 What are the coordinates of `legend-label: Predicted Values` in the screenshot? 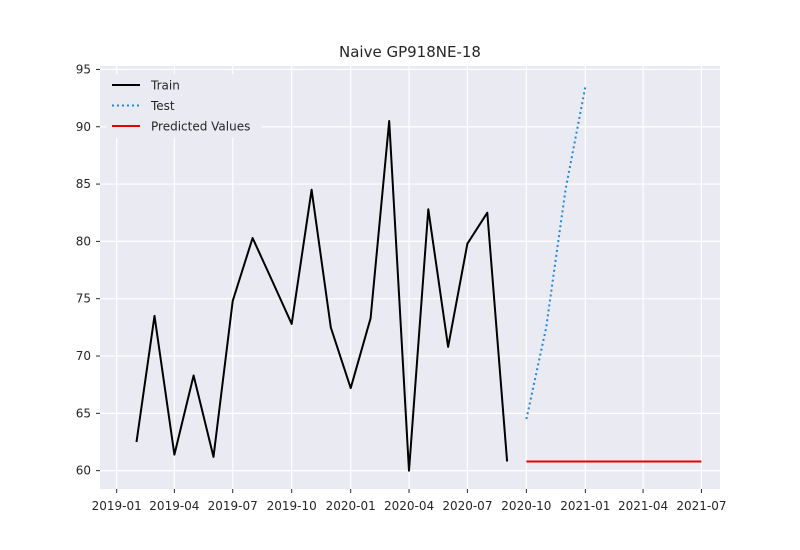 It's located at (200, 127).